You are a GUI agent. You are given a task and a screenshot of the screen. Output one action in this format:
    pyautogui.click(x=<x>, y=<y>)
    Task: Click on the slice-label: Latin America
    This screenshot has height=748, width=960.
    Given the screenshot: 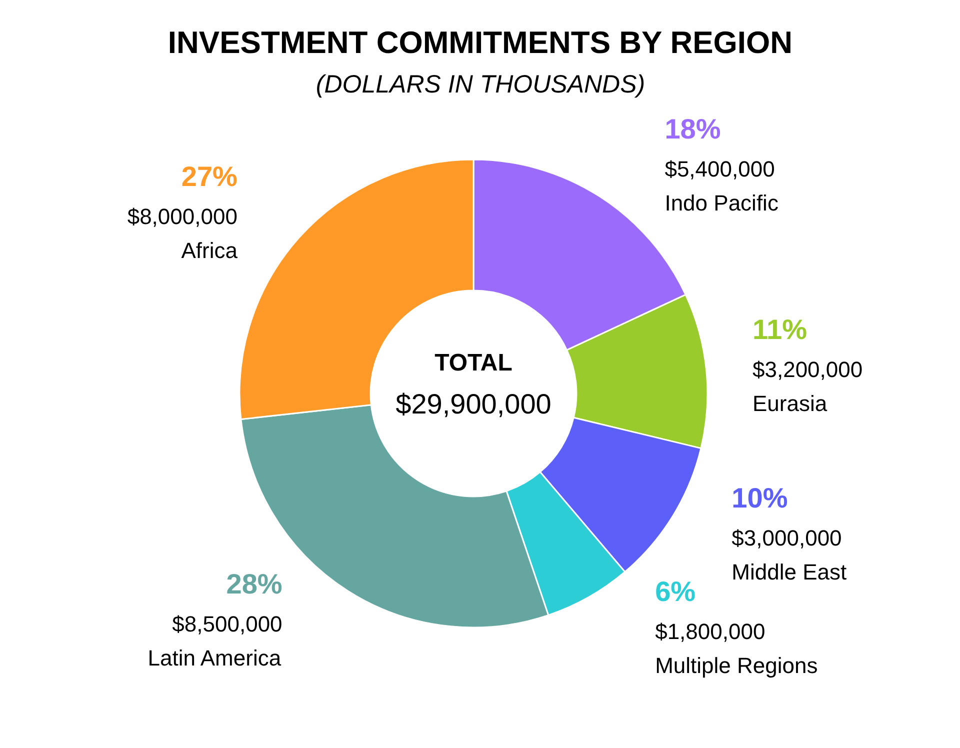 What is the action you would take?
    pyautogui.click(x=215, y=658)
    